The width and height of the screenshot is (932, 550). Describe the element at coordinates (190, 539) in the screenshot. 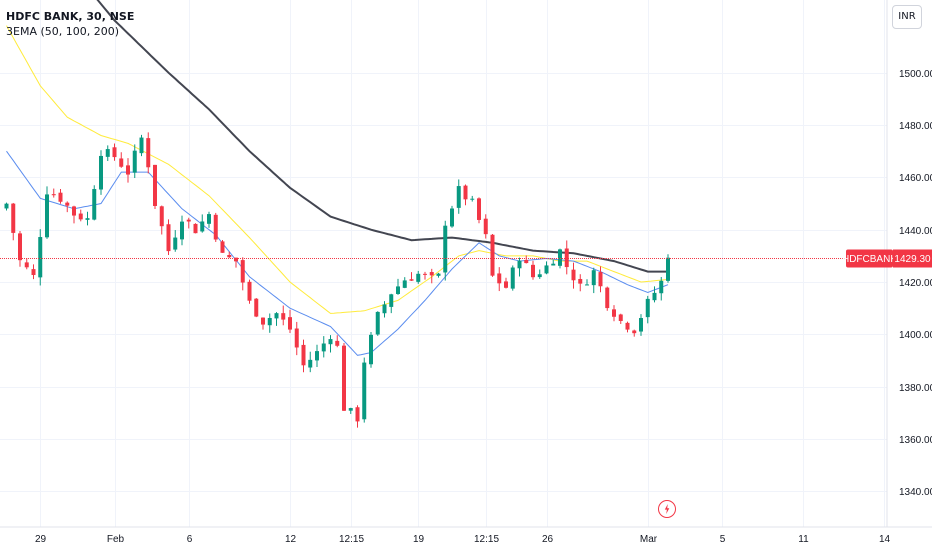

I see `time-tick-label: 6` at that location.